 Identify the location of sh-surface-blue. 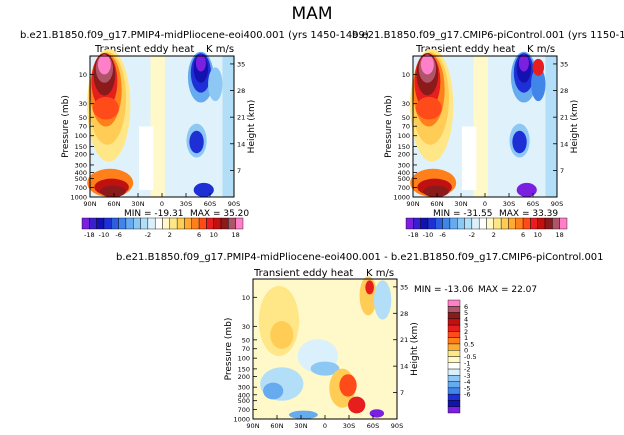
(203, 189).